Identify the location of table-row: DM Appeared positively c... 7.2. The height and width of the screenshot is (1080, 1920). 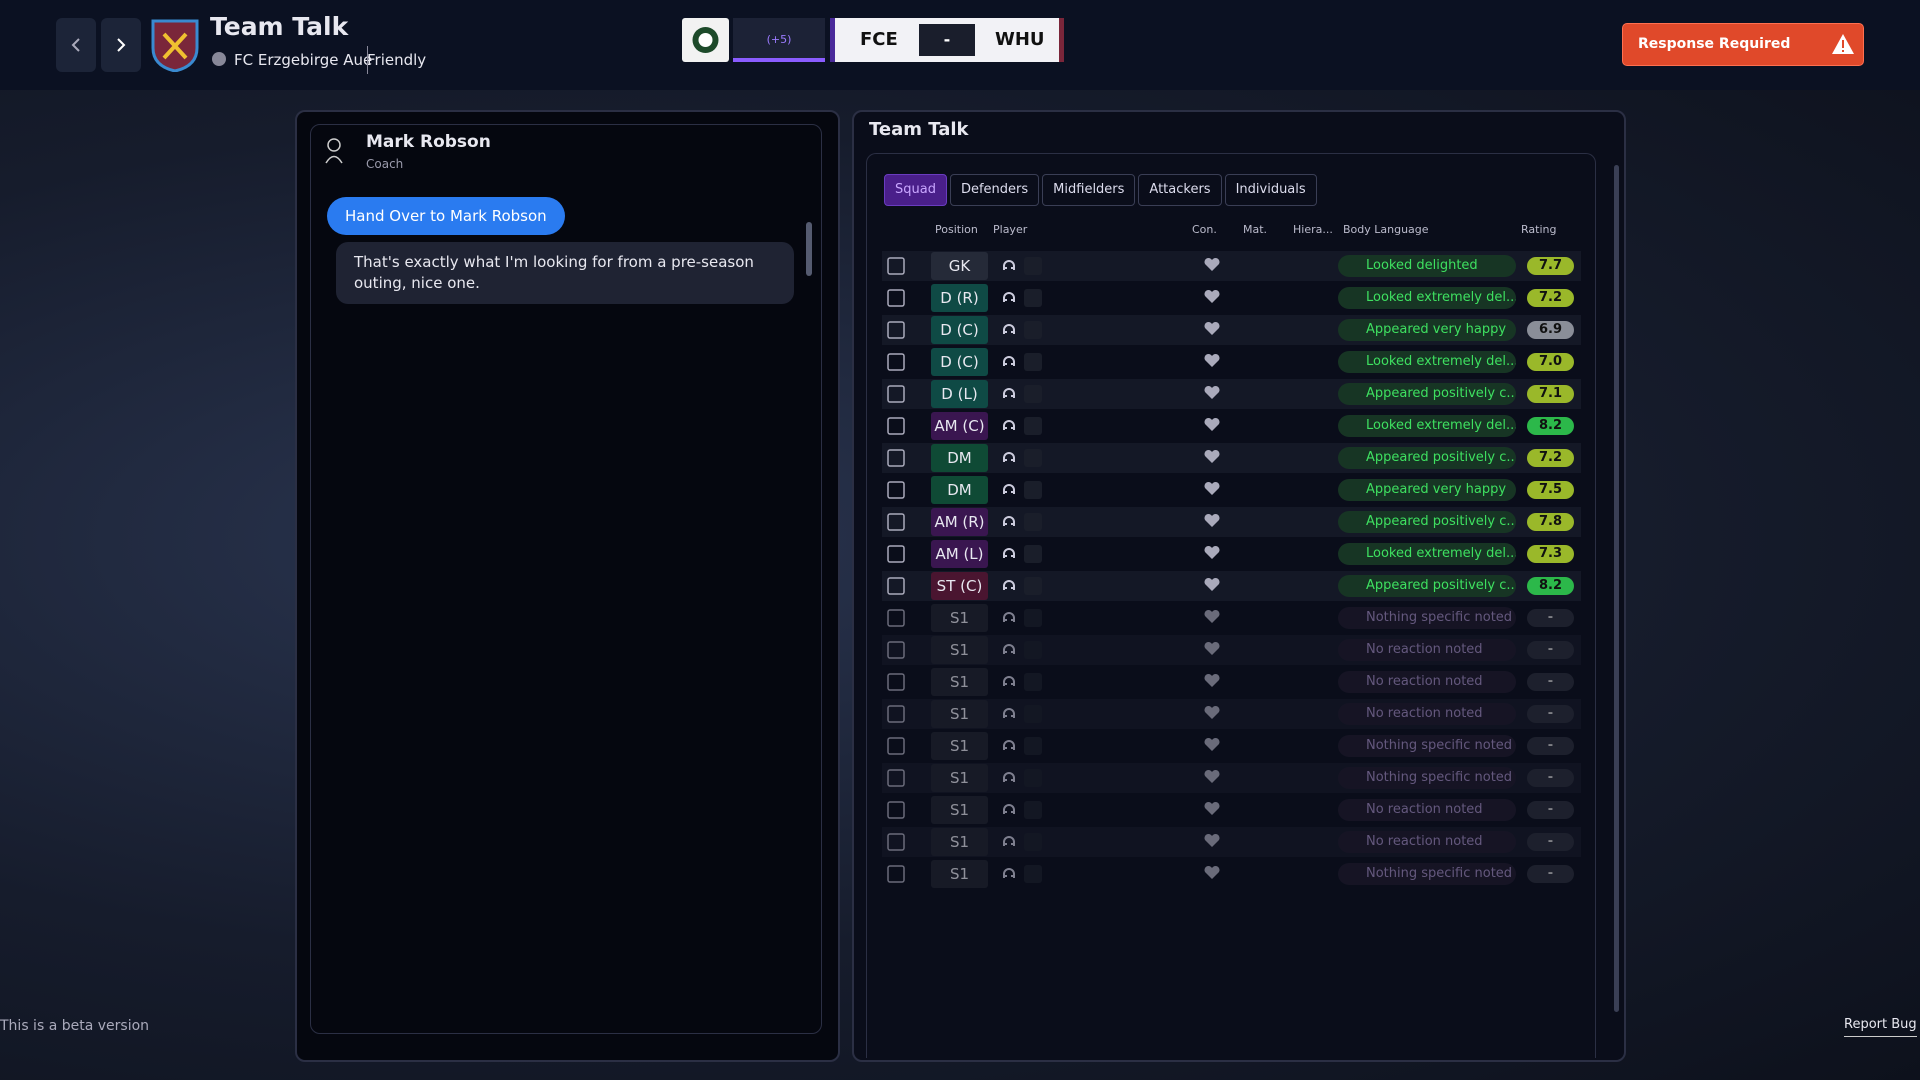
(1231, 458).